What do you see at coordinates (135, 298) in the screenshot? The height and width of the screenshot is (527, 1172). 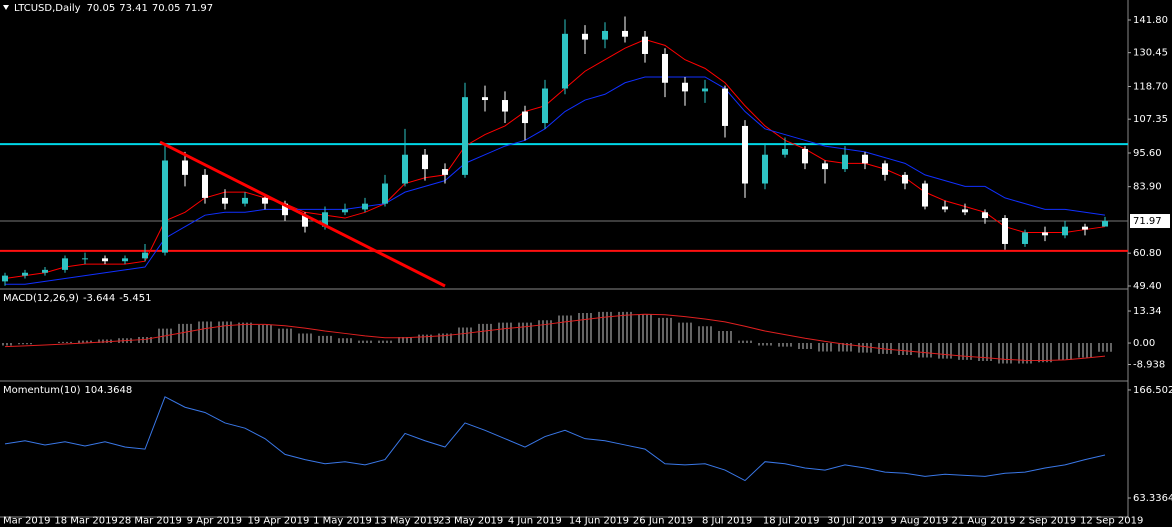 I see `value: -5.451` at bounding box center [135, 298].